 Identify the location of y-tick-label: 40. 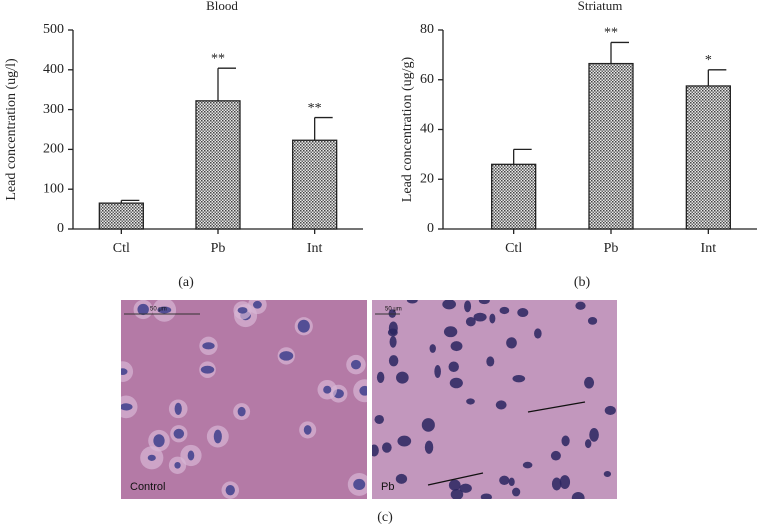
(427, 129).